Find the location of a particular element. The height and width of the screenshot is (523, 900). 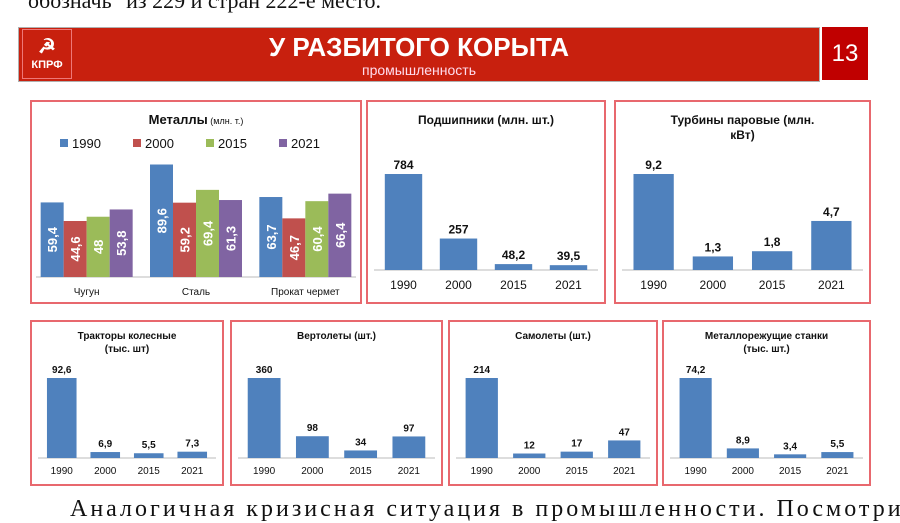

slide-number: 13 is located at coordinates (845, 53).